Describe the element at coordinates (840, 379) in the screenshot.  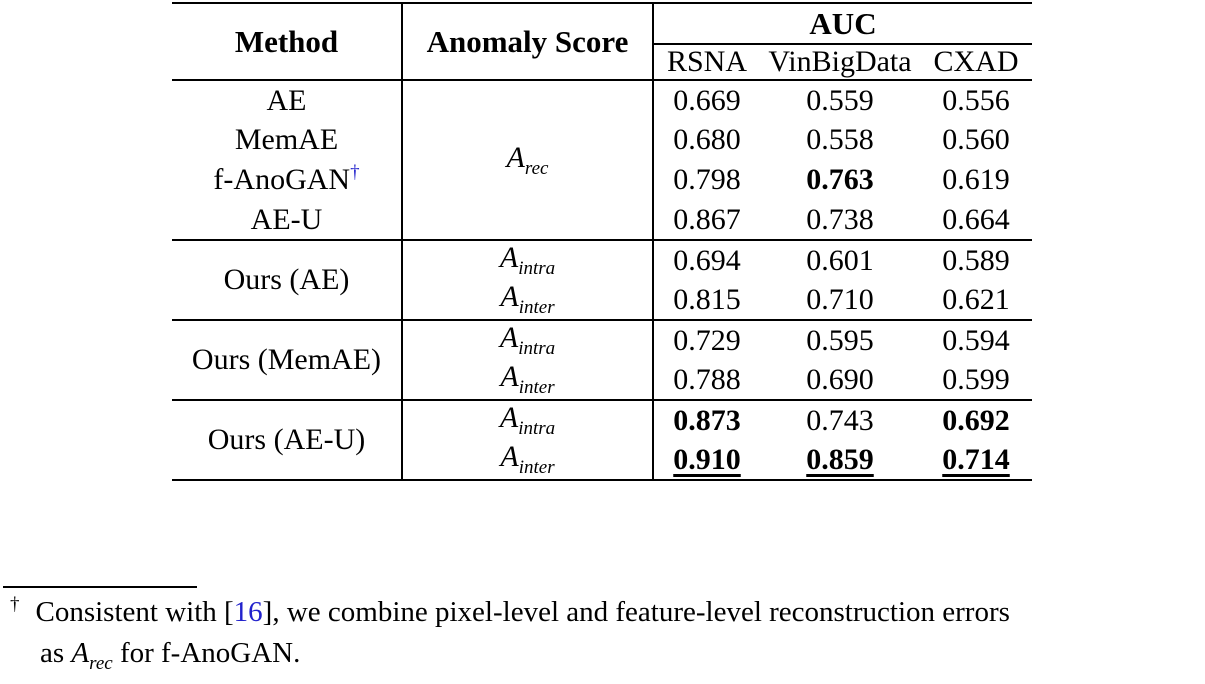
I see `auc-value-cell: 0.690` at that location.